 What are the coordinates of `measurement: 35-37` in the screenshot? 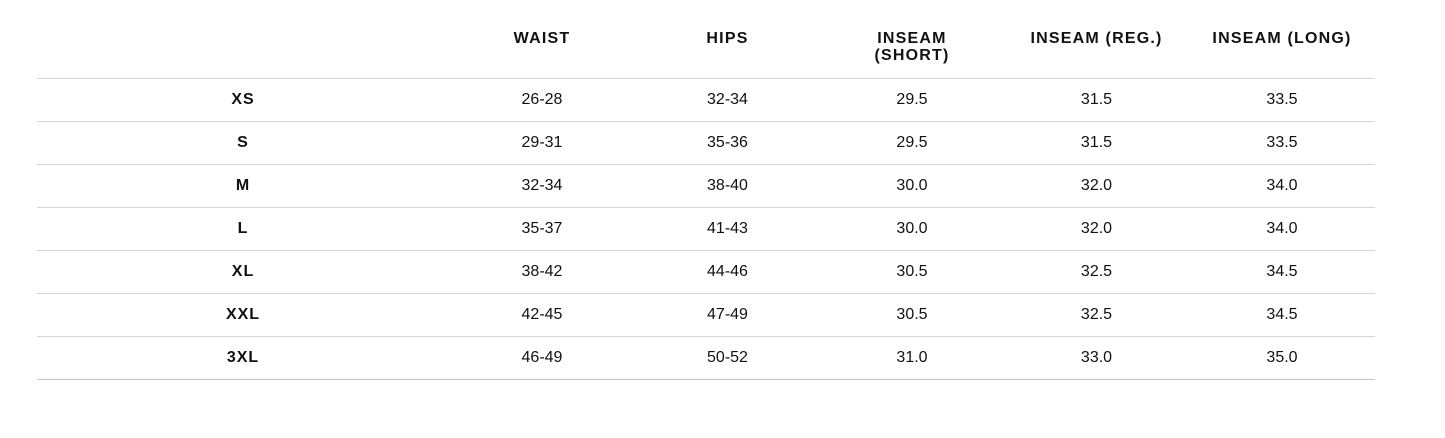 It's located at (542, 228).